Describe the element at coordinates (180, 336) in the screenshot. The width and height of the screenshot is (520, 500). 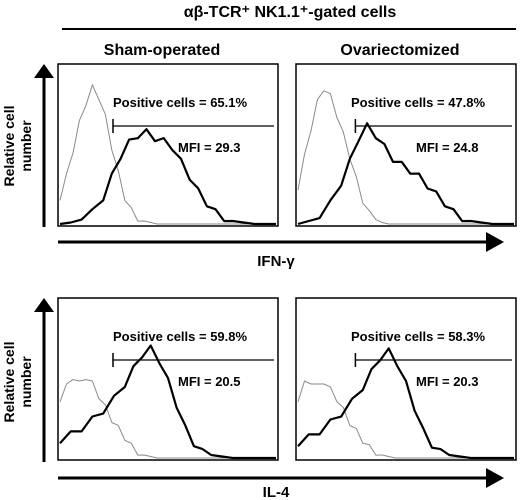
I see `positive-cells-label: Positive cells = 59.8%` at that location.